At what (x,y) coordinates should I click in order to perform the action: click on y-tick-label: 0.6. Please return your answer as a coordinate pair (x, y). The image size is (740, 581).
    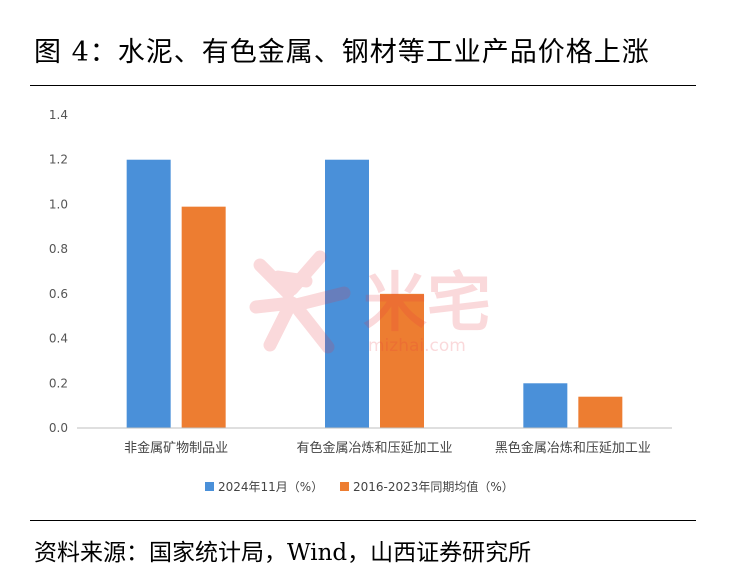
    Looking at the image, I should click on (58, 294).